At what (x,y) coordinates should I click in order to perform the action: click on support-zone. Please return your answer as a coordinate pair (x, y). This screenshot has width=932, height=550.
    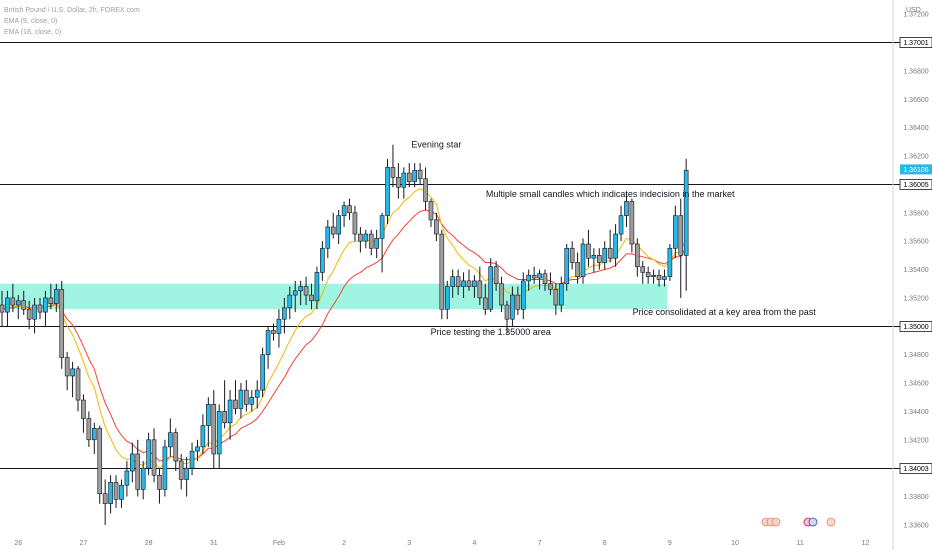
    Looking at the image, I should click on (334, 296).